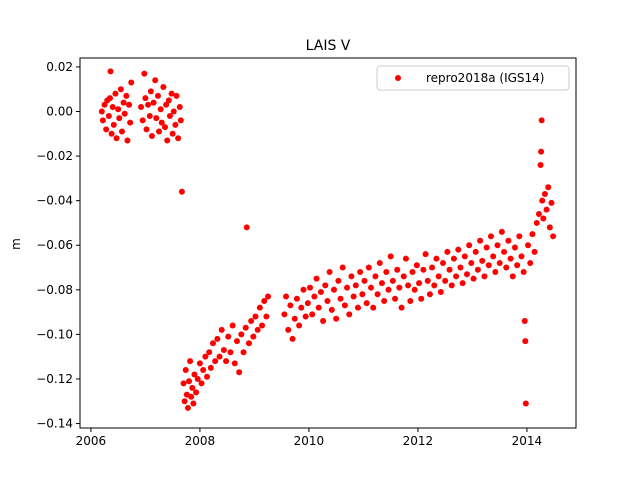 The height and width of the screenshot is (484, 640). Describe the element at coordinates (91, 441) in the screenshot. I see `x-tick-label: 2006` at that location.